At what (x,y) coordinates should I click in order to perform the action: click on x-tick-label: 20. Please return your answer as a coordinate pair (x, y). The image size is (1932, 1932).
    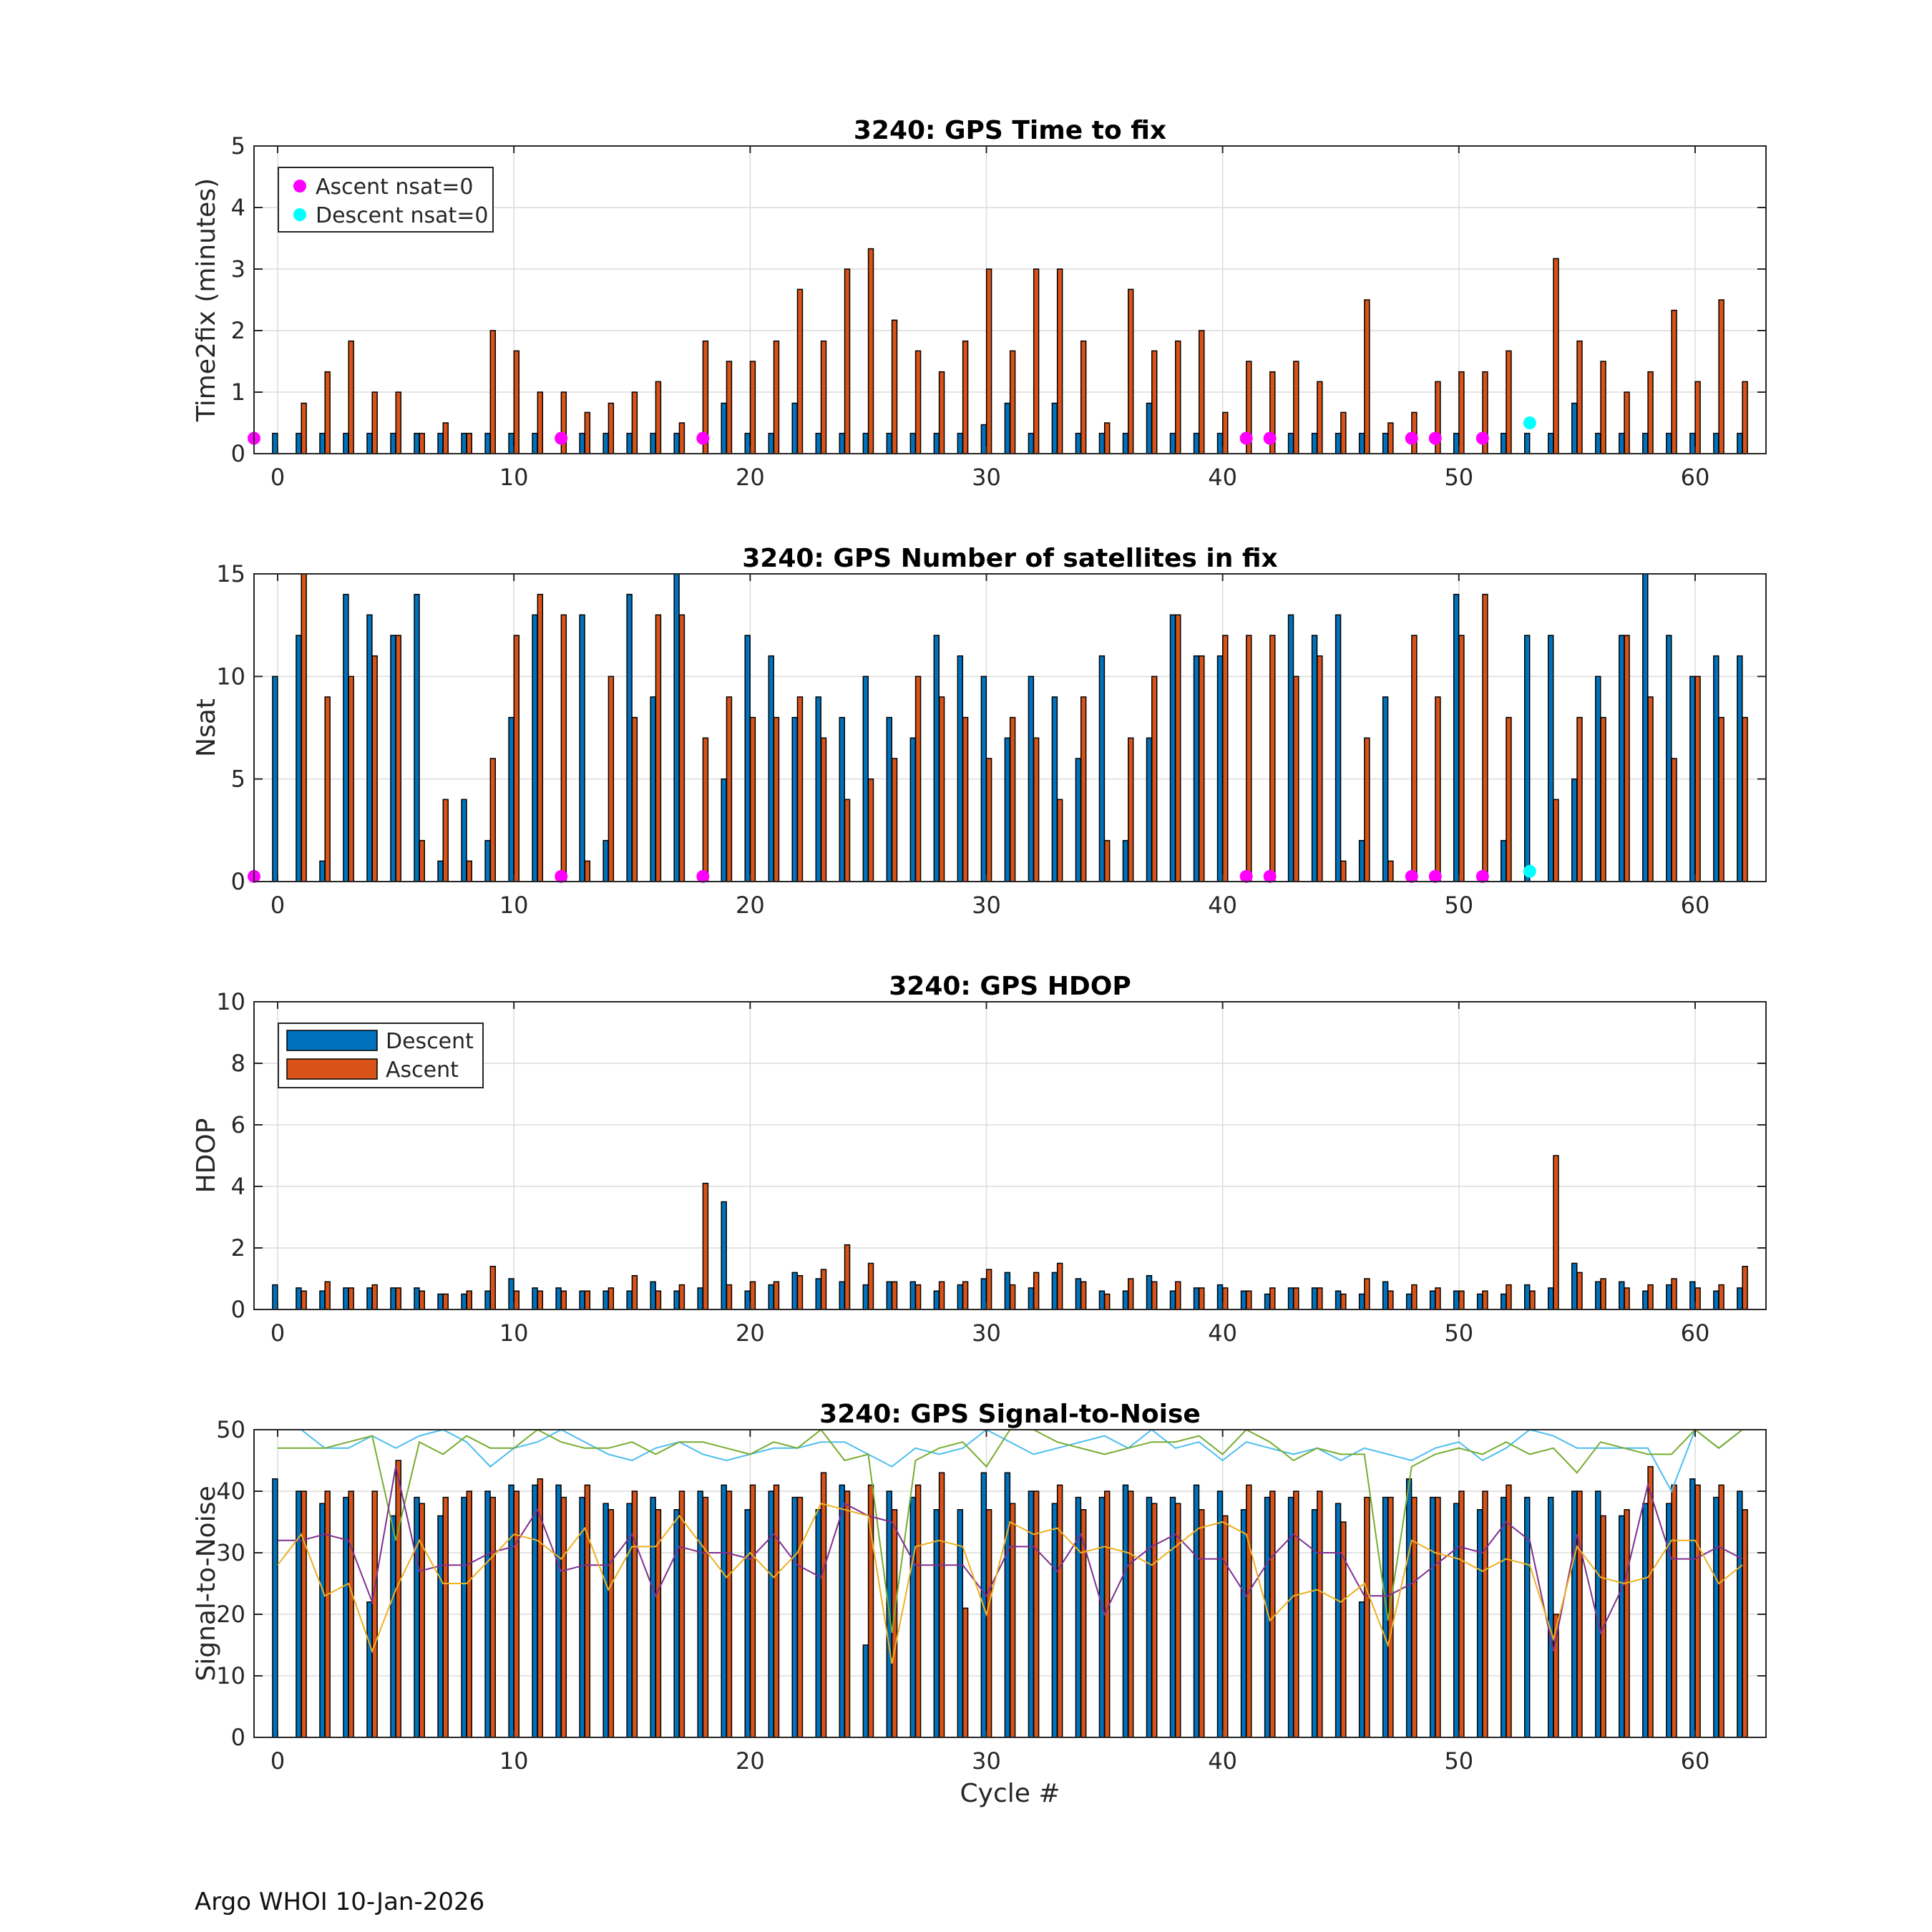
    Looking at the image, I should click on (750, 1333).